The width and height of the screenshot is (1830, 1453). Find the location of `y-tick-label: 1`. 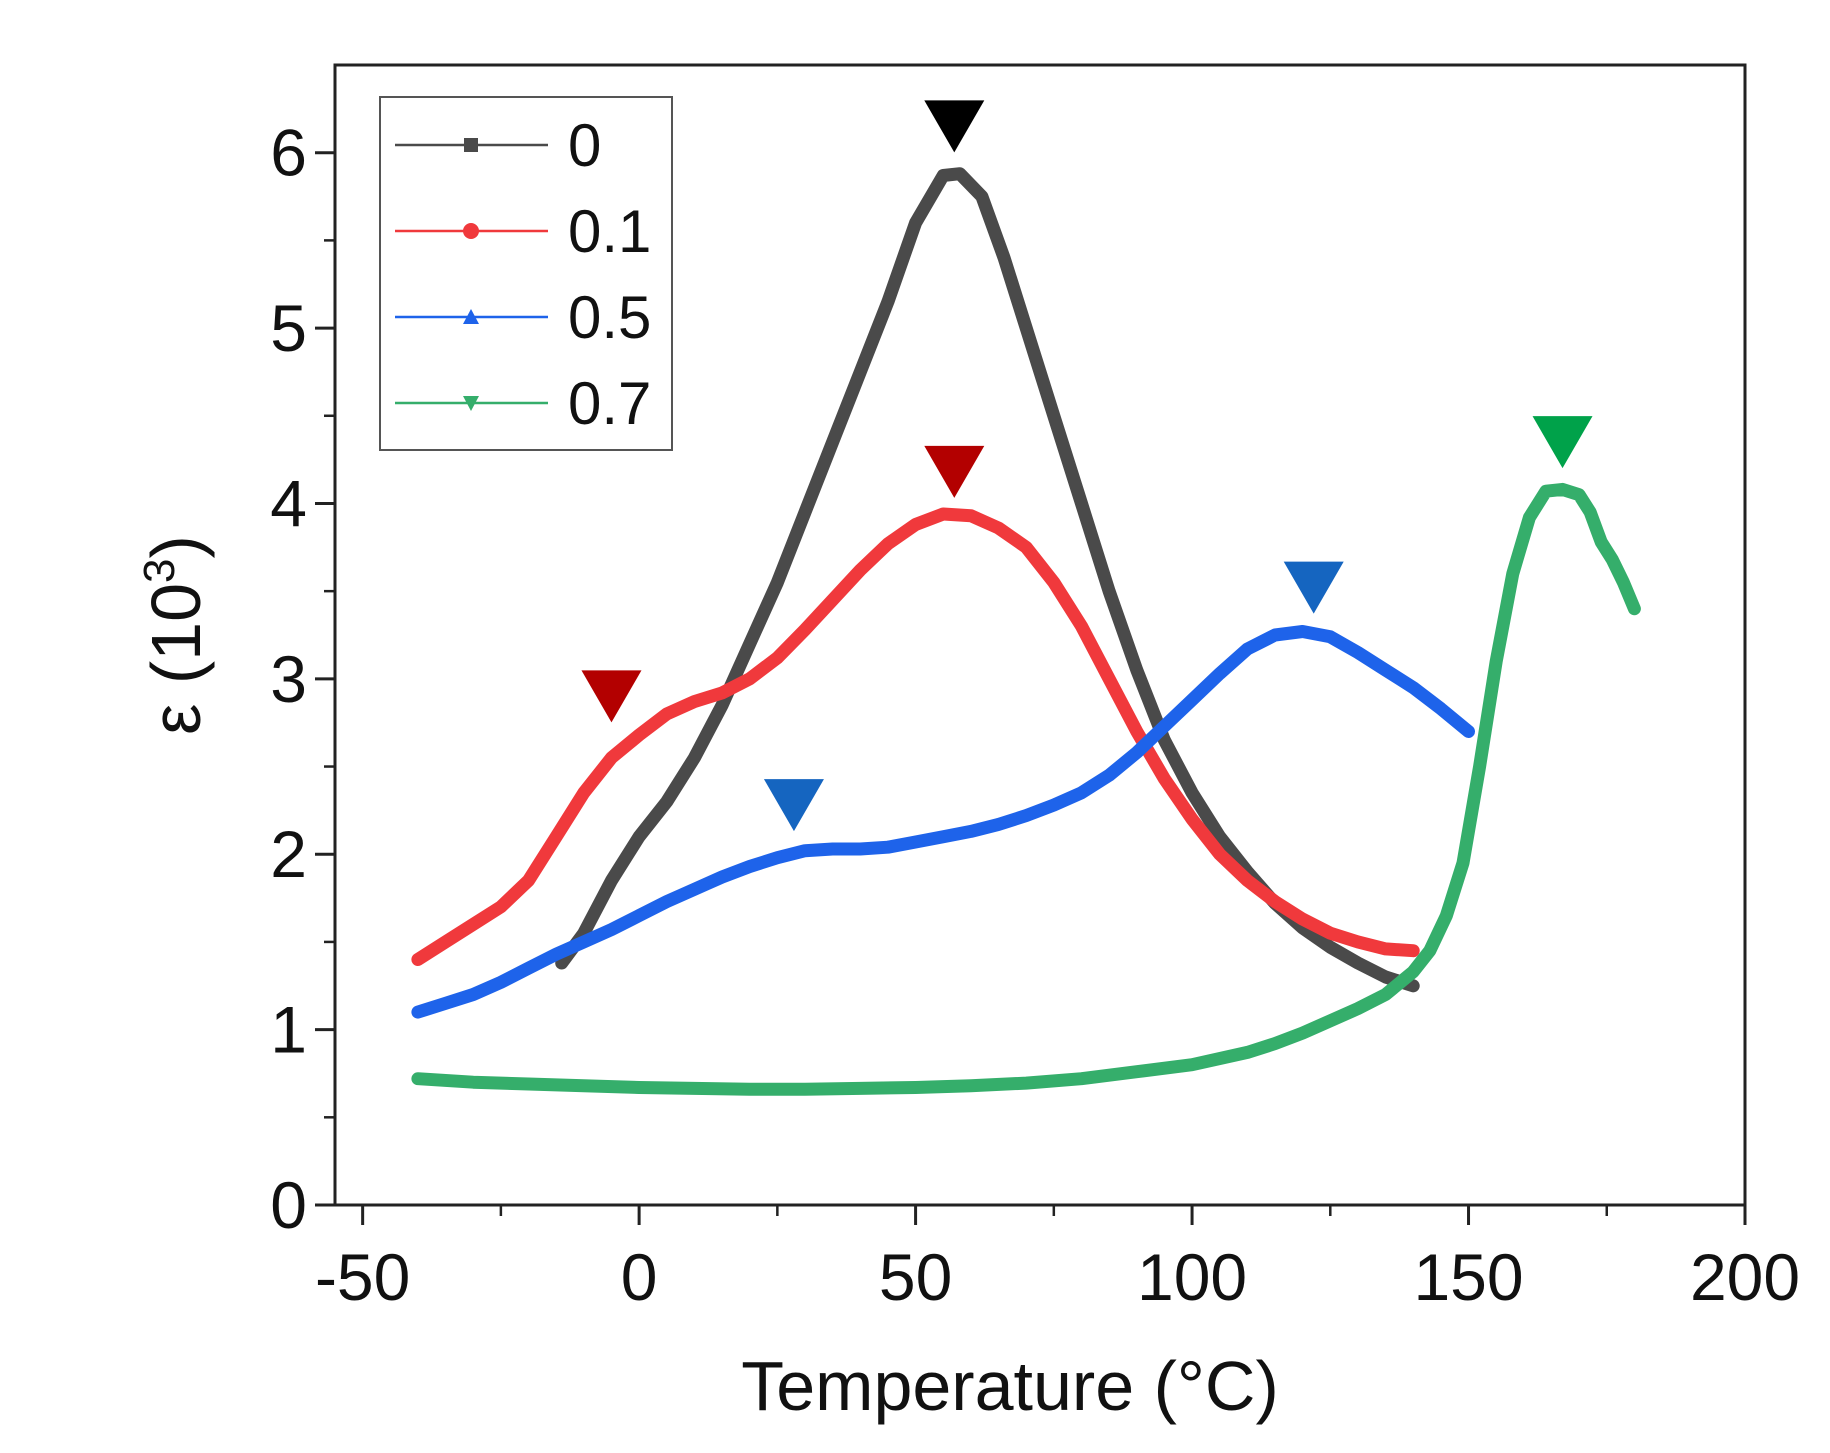

y-tick-label: 1 is located at coordinates (288, 1030).